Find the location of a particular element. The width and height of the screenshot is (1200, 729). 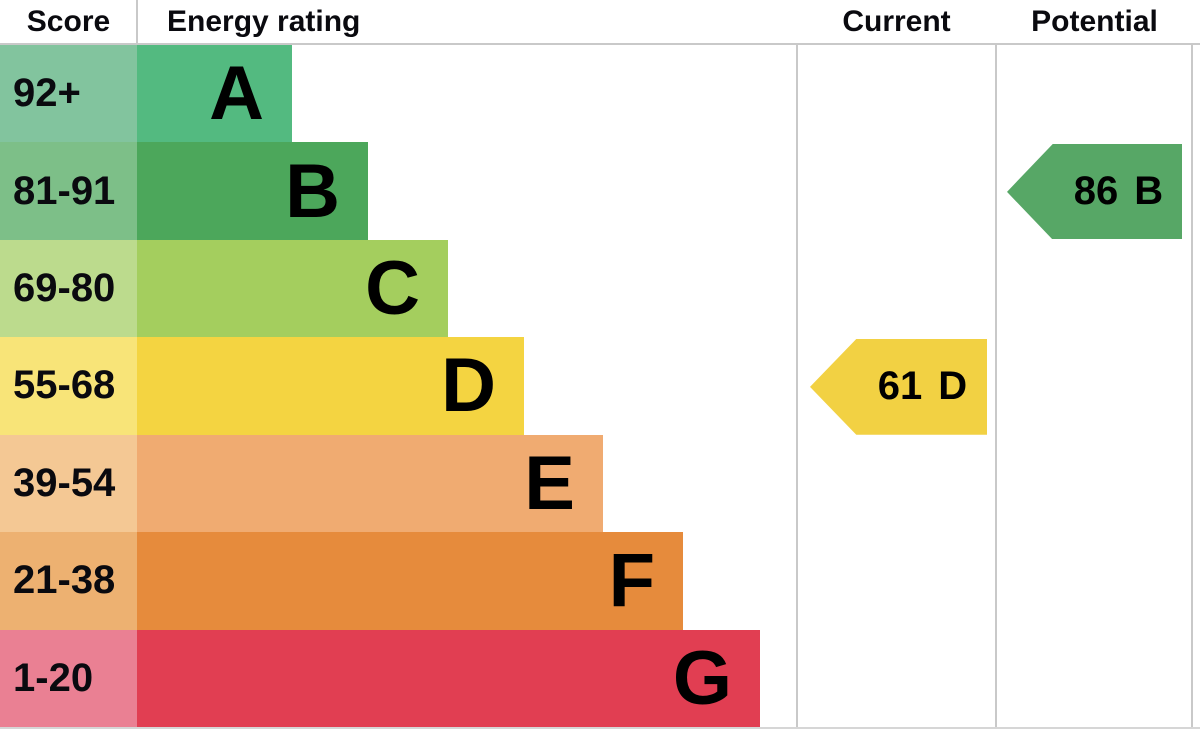

band-bar-f: F is located at coordinates (410, 581).